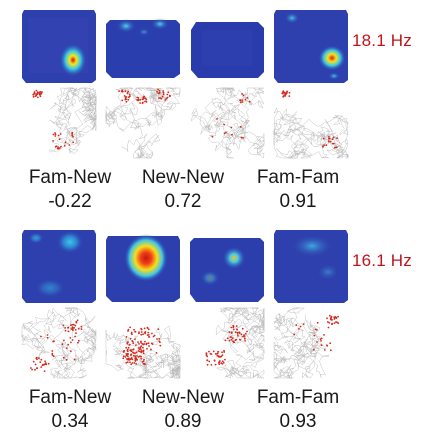  I want to click on correlation-value: -0.22, so click(70, 201).